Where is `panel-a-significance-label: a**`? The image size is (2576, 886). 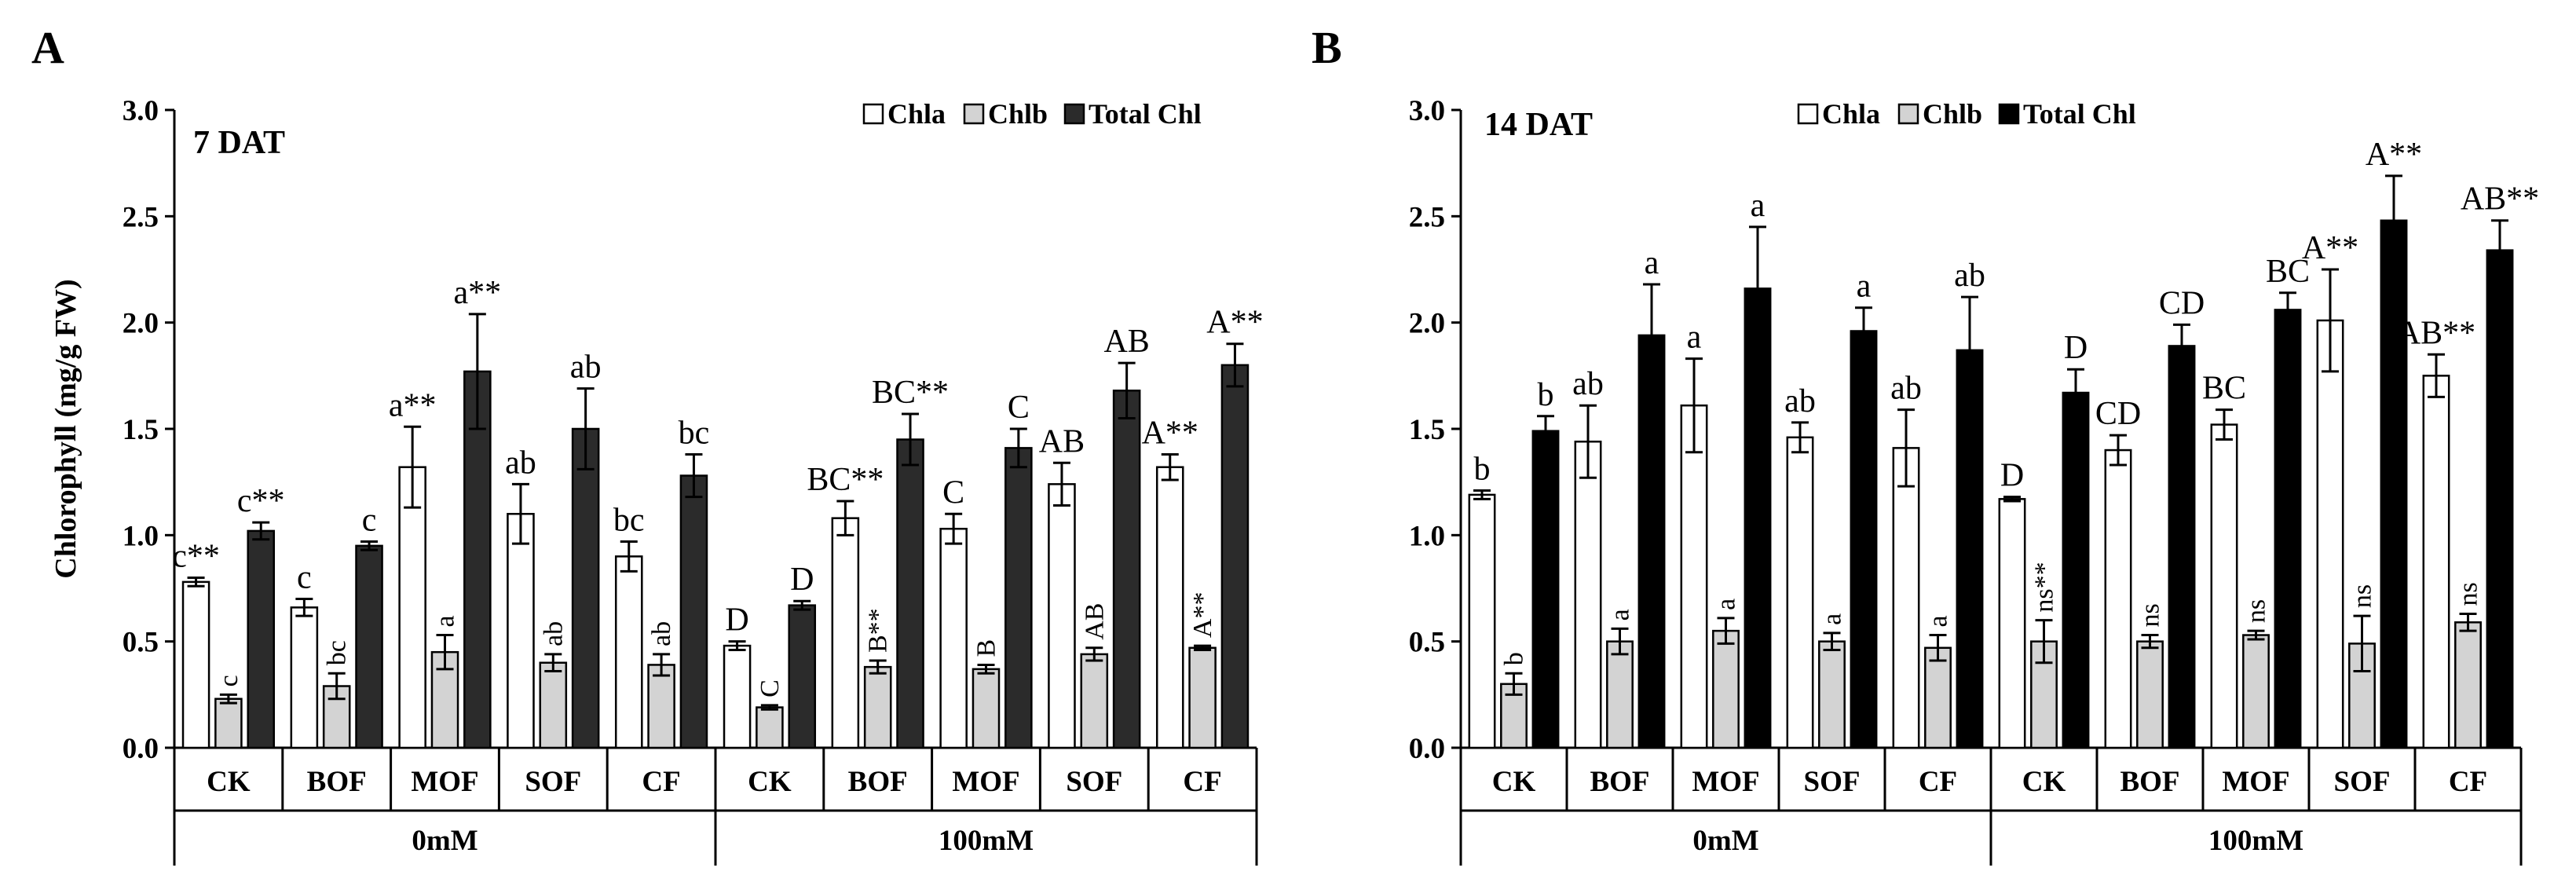 panel-a-significance-label: a** is located at coordinates (413, 405).